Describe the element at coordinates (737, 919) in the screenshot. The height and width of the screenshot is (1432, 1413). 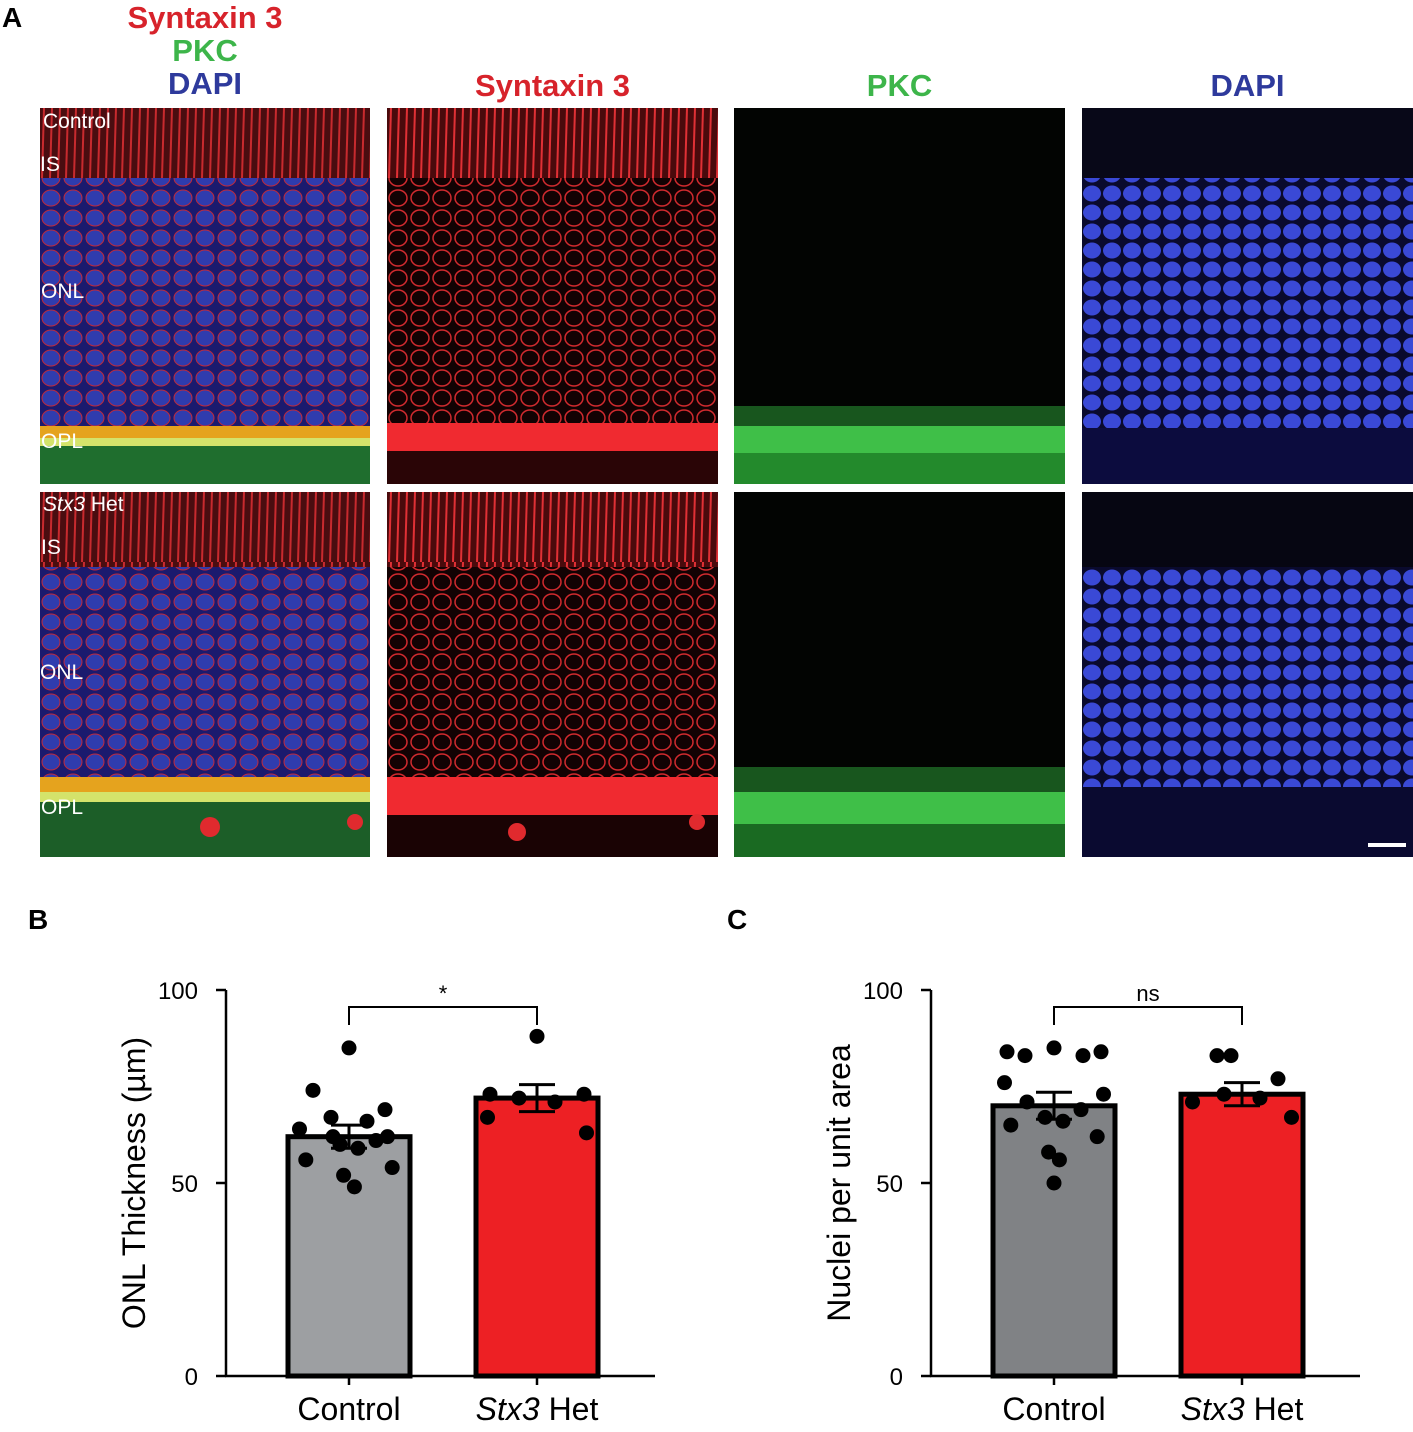
I see `panel-label-c: C` at that location.